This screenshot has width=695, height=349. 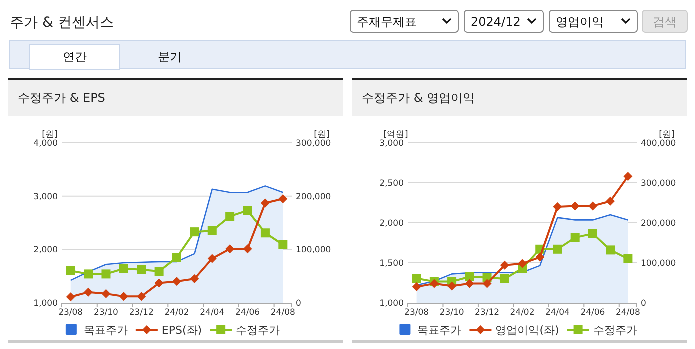 What do you see at coordinates (665, 22) in the screenshot?
I see `text: 검색` at bounding box center [665, 22].